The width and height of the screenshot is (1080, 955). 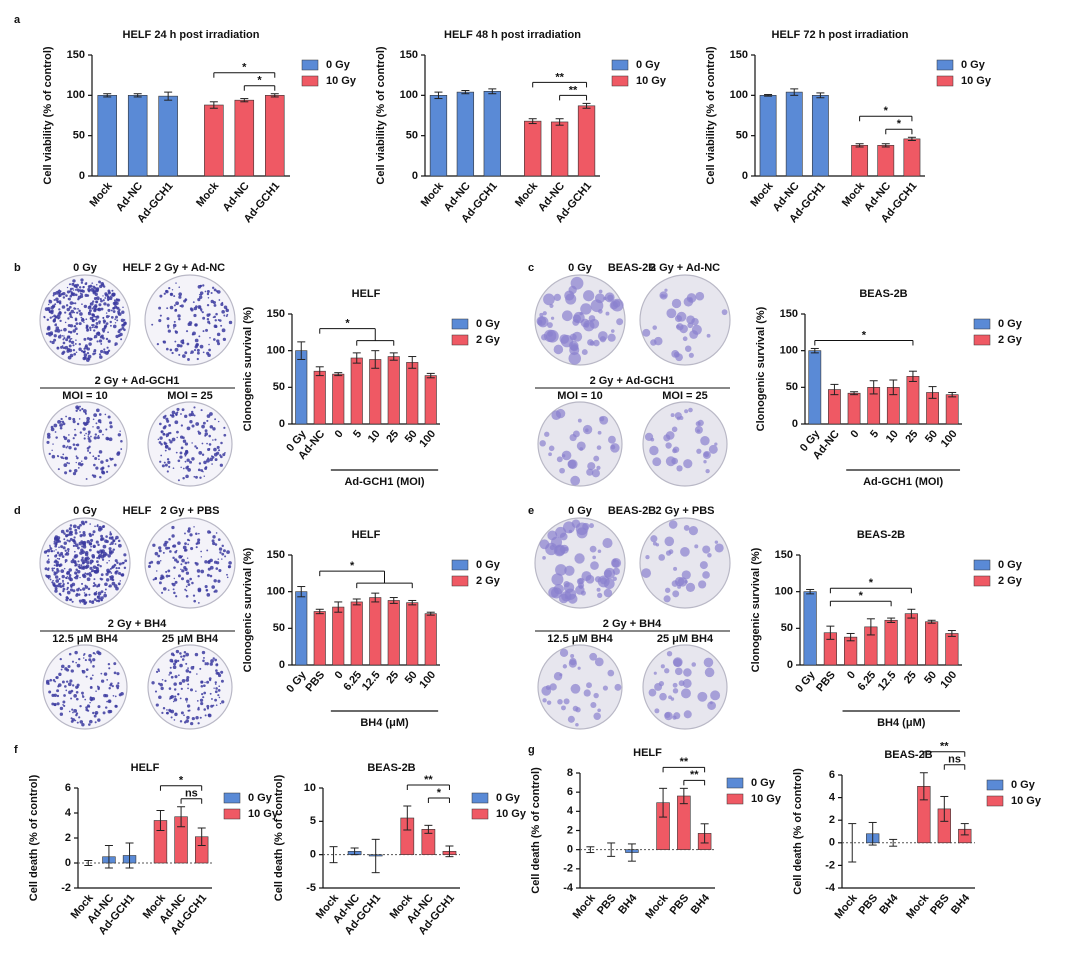 I want to click on y-tick-label: 6, so click(x=68, y=788).